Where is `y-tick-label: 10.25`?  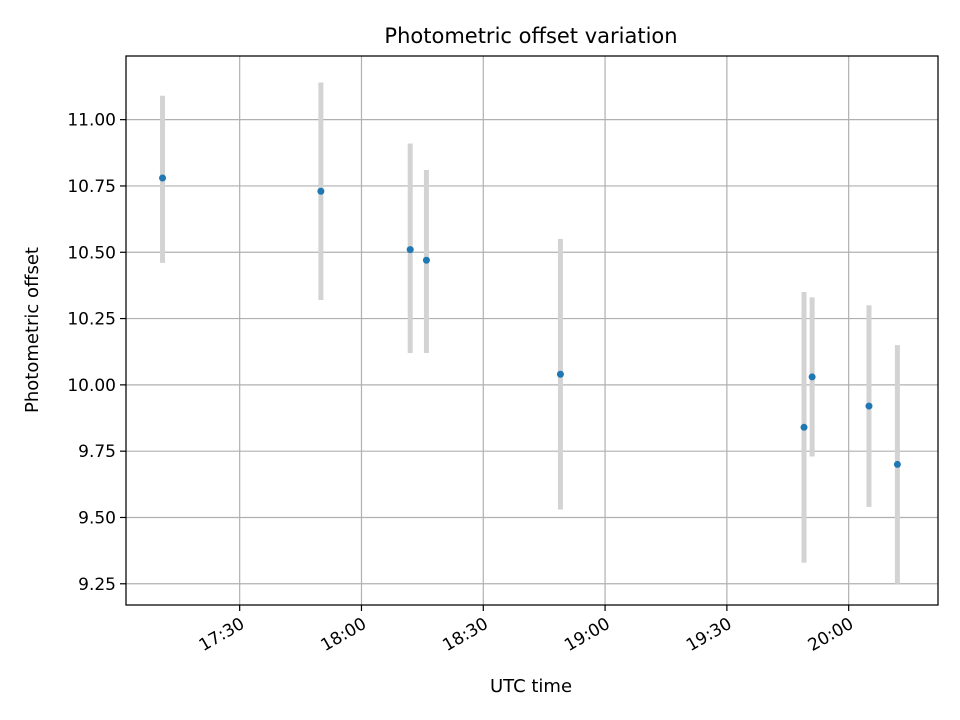
y-tick-label: 10.25 is located at coordinates (91, 320).